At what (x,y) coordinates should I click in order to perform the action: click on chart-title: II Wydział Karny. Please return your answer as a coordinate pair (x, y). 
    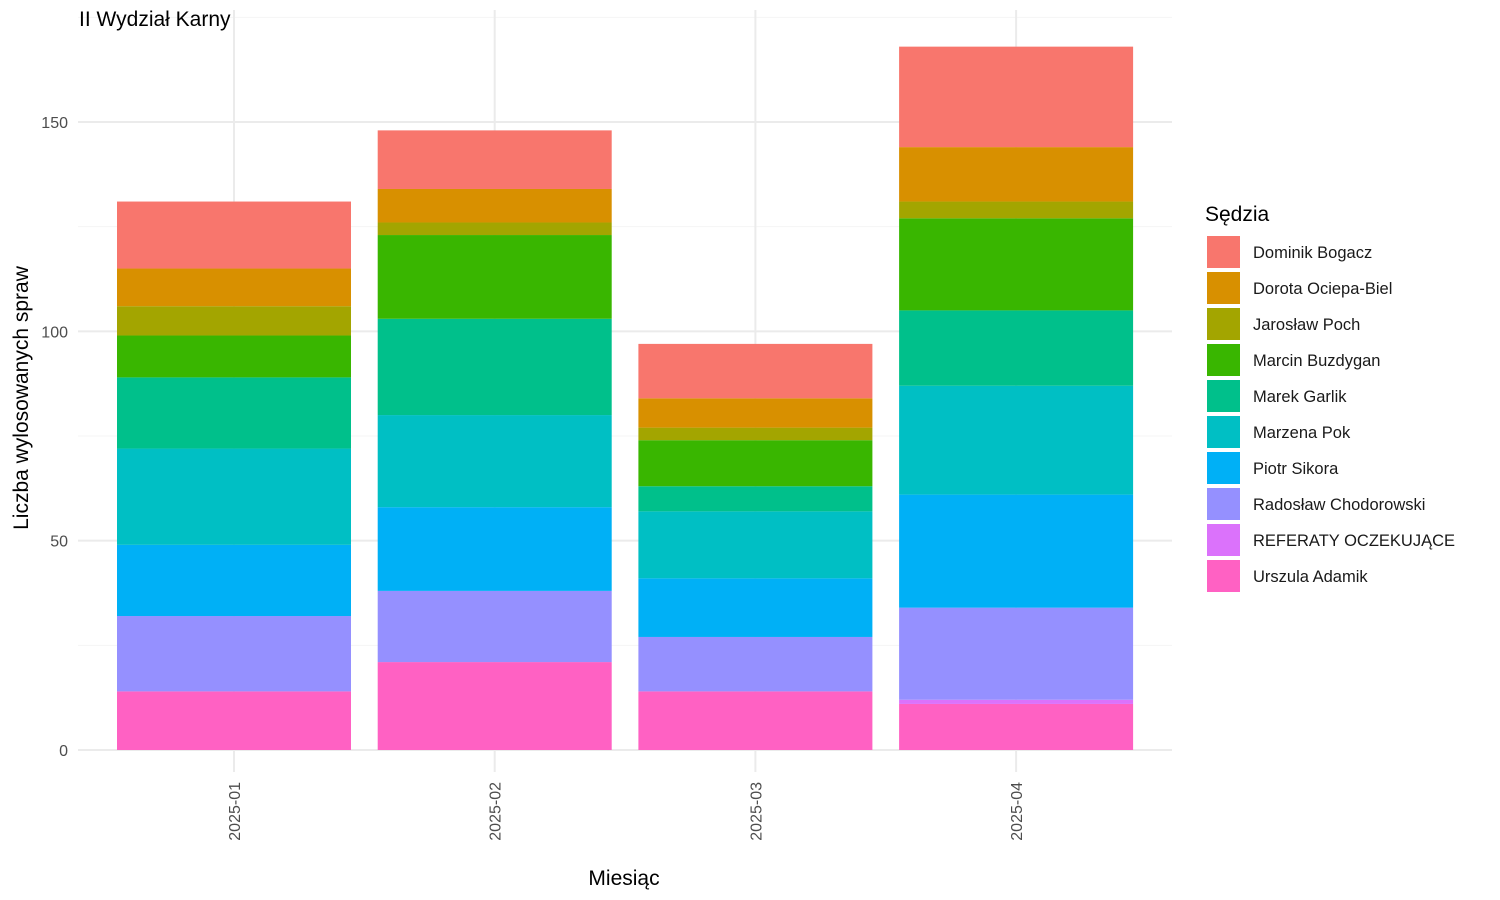
    Looking at the image, I should click on (155, 19).